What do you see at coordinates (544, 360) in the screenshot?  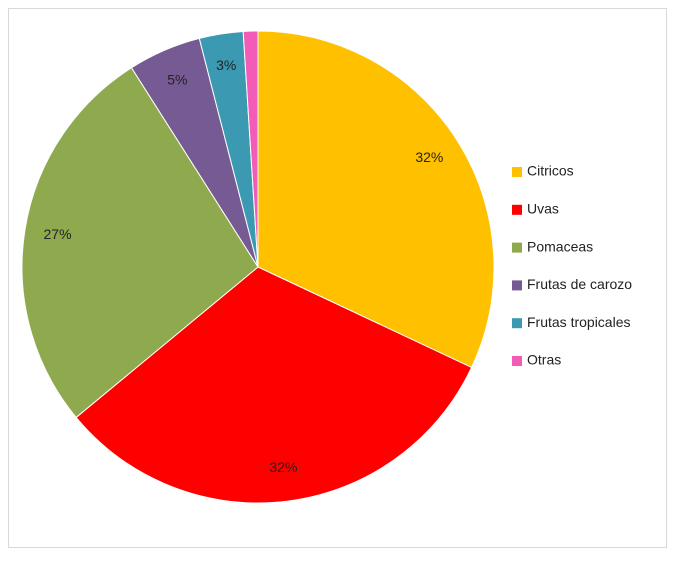 I see `legend-label: Otras` at bounding box center [544, 360].